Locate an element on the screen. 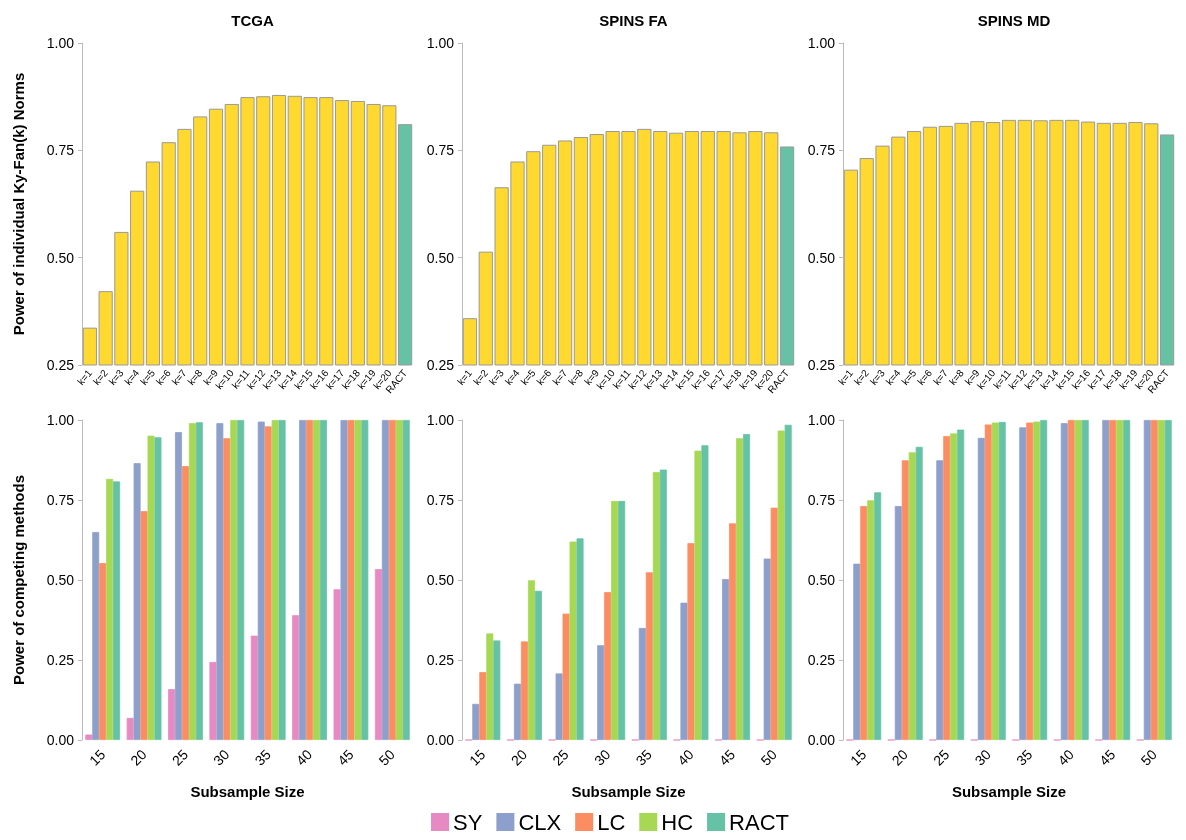 The height and width of the screenshot is (840, 1186). legend-label: LC is located at coordinates (611, 822).